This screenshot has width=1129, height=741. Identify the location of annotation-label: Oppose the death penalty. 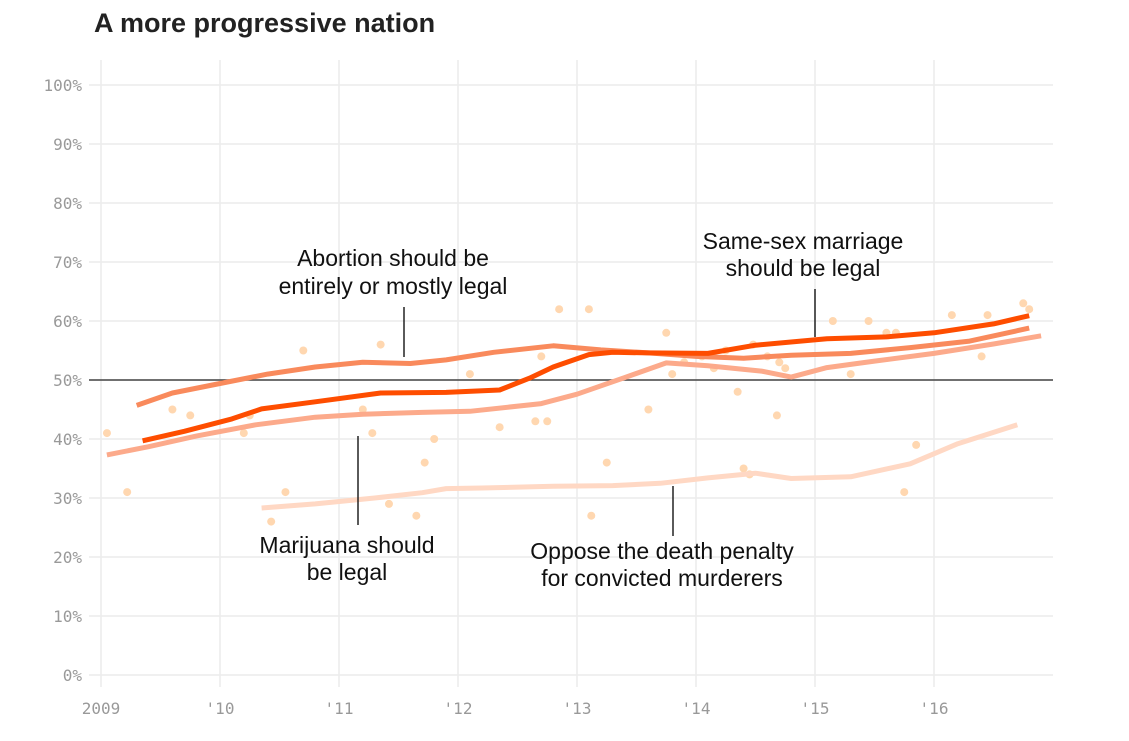
(662, 551).